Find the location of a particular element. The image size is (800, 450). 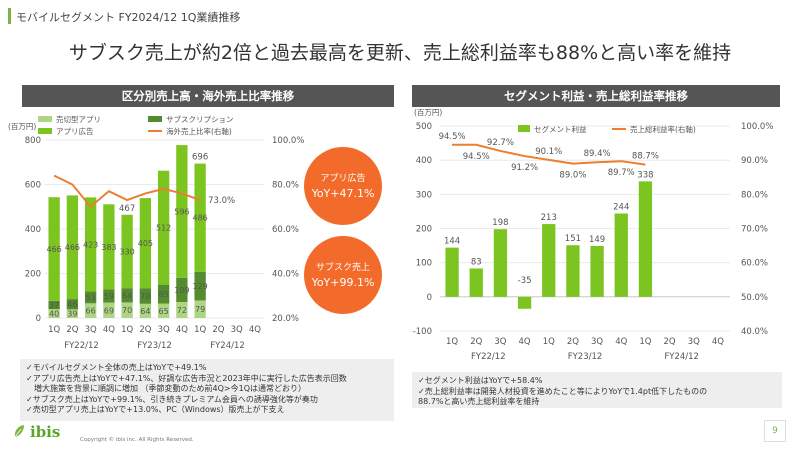

data-label: 149 is located at coordinates (597, 240).